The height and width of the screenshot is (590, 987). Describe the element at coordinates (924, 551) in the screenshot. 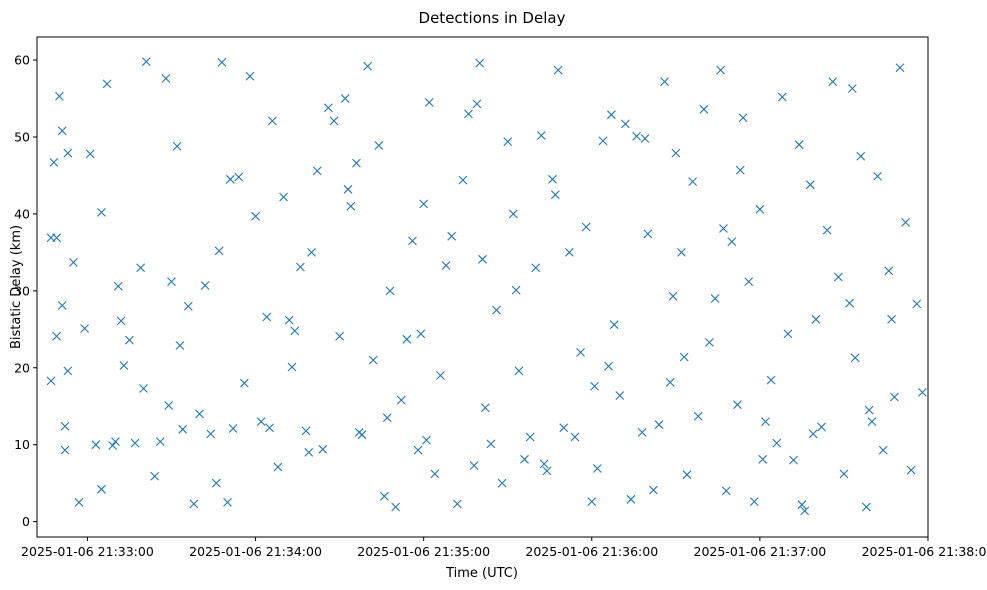

I see `x-tick-label: 2025-01-06 21:38:00` at that location.